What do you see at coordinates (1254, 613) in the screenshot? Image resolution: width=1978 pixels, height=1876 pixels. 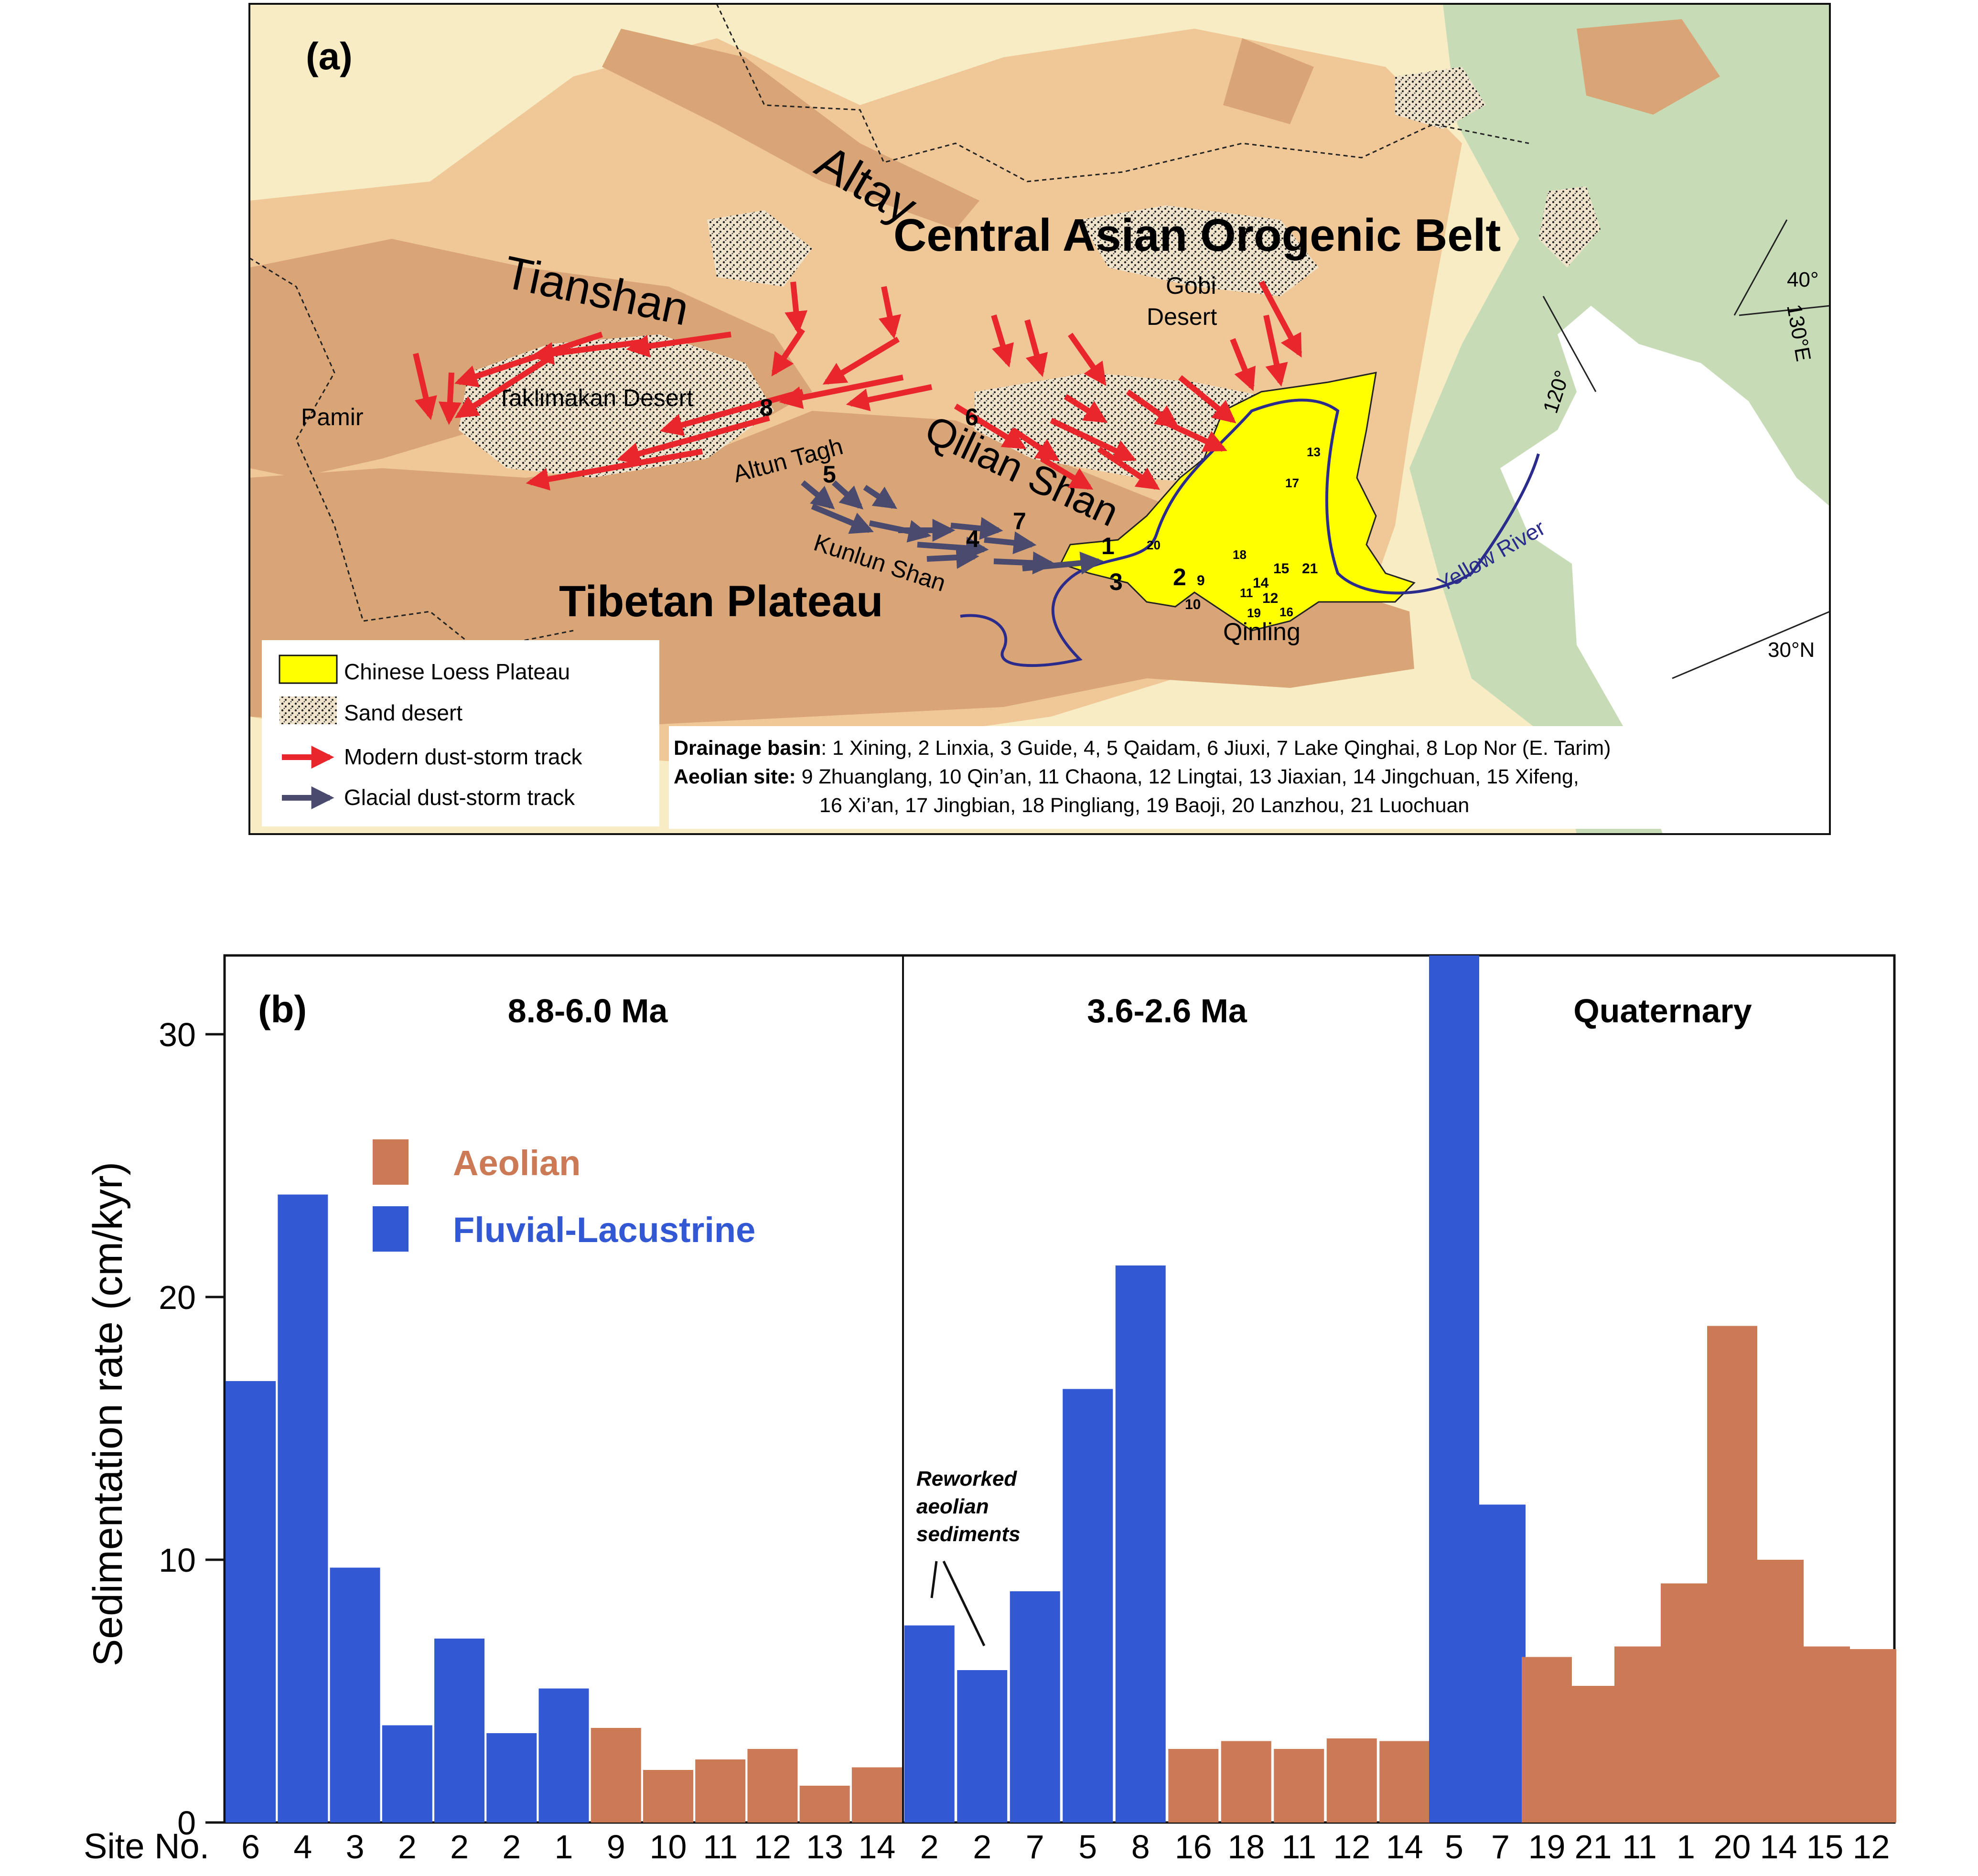 I see `site-label-19: 19` at bounding box center [1254, 613].